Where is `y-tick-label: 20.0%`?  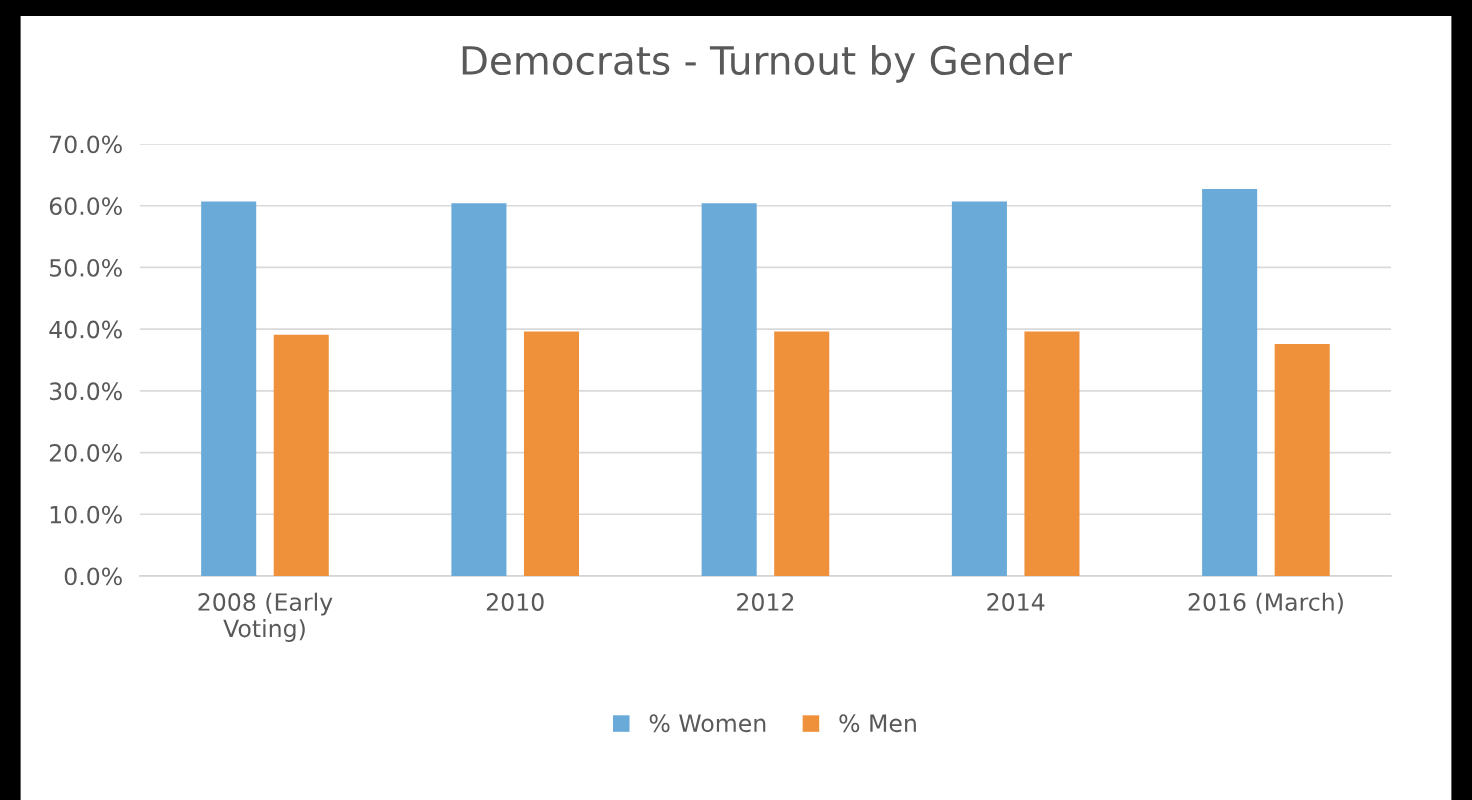
y-tick-label: 20.0% is located at coordinates (85, 453).